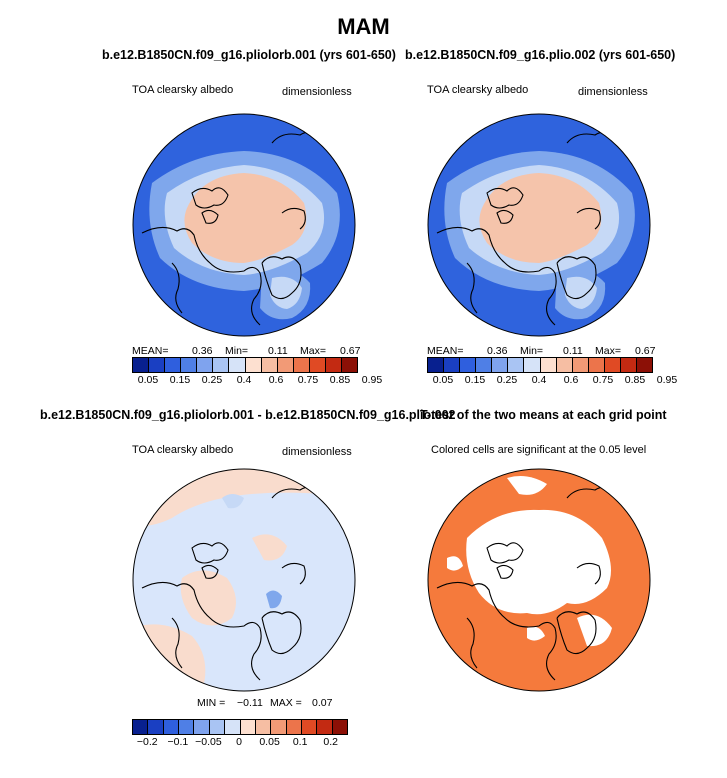  I want to click on panel-1-mean-value: 0.36, so click(202, 351).